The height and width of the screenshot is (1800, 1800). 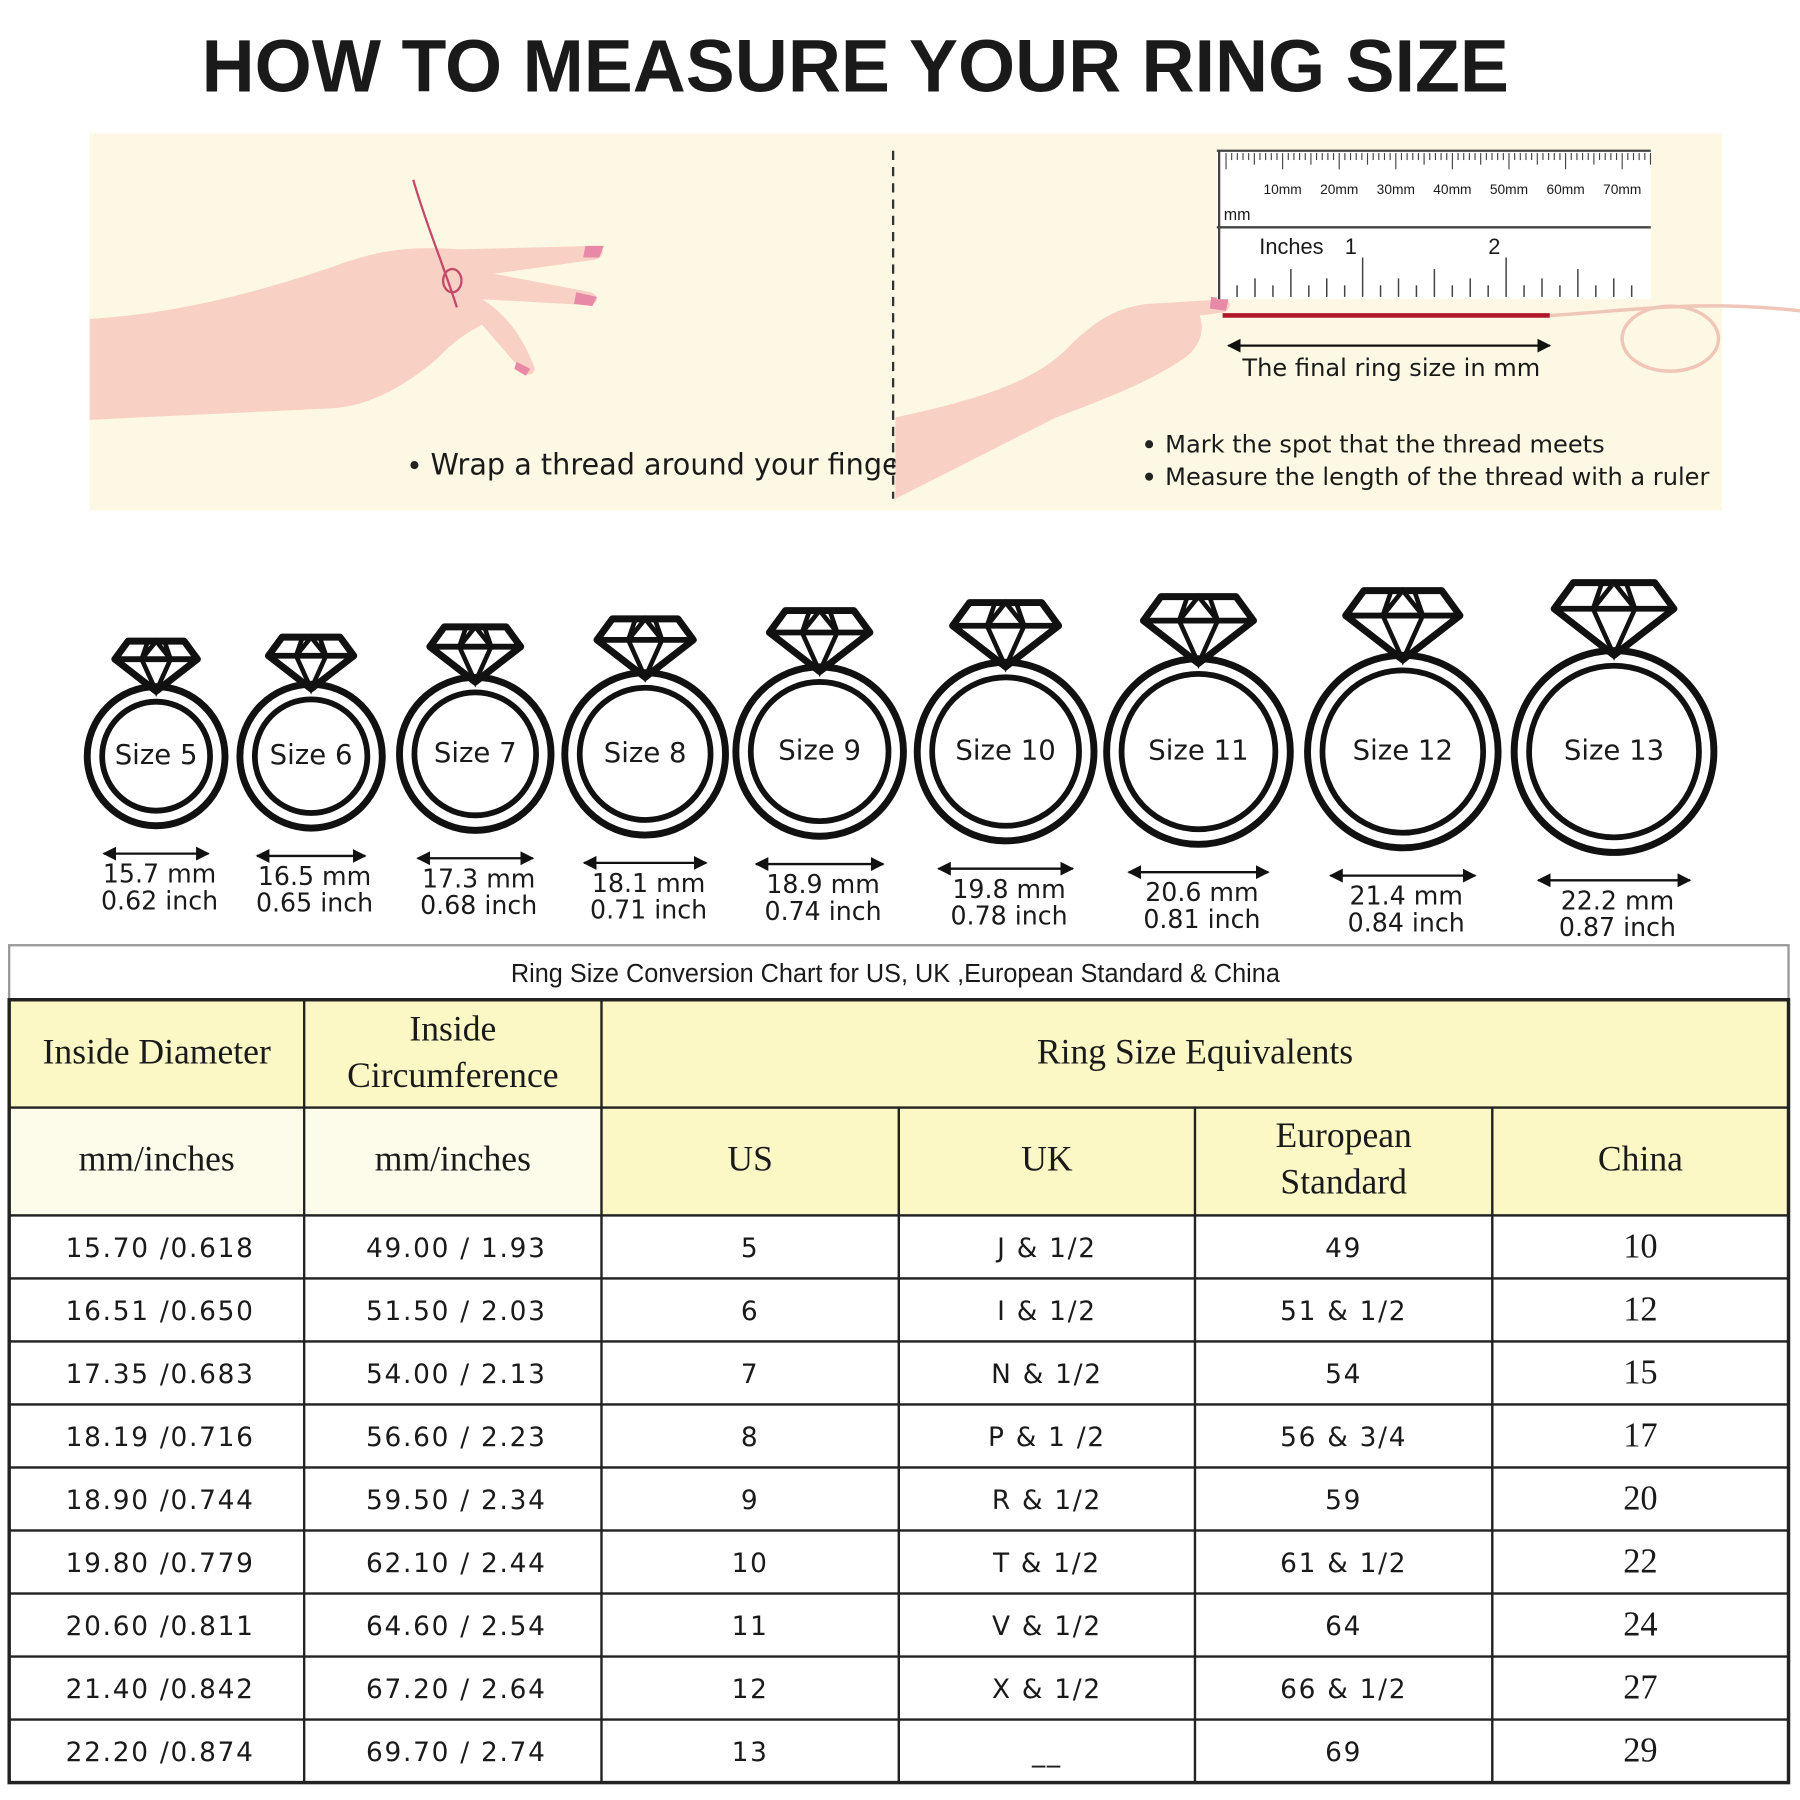 I want to click on ring-inch: 0.81 inch, so click(x=1201, y=919).